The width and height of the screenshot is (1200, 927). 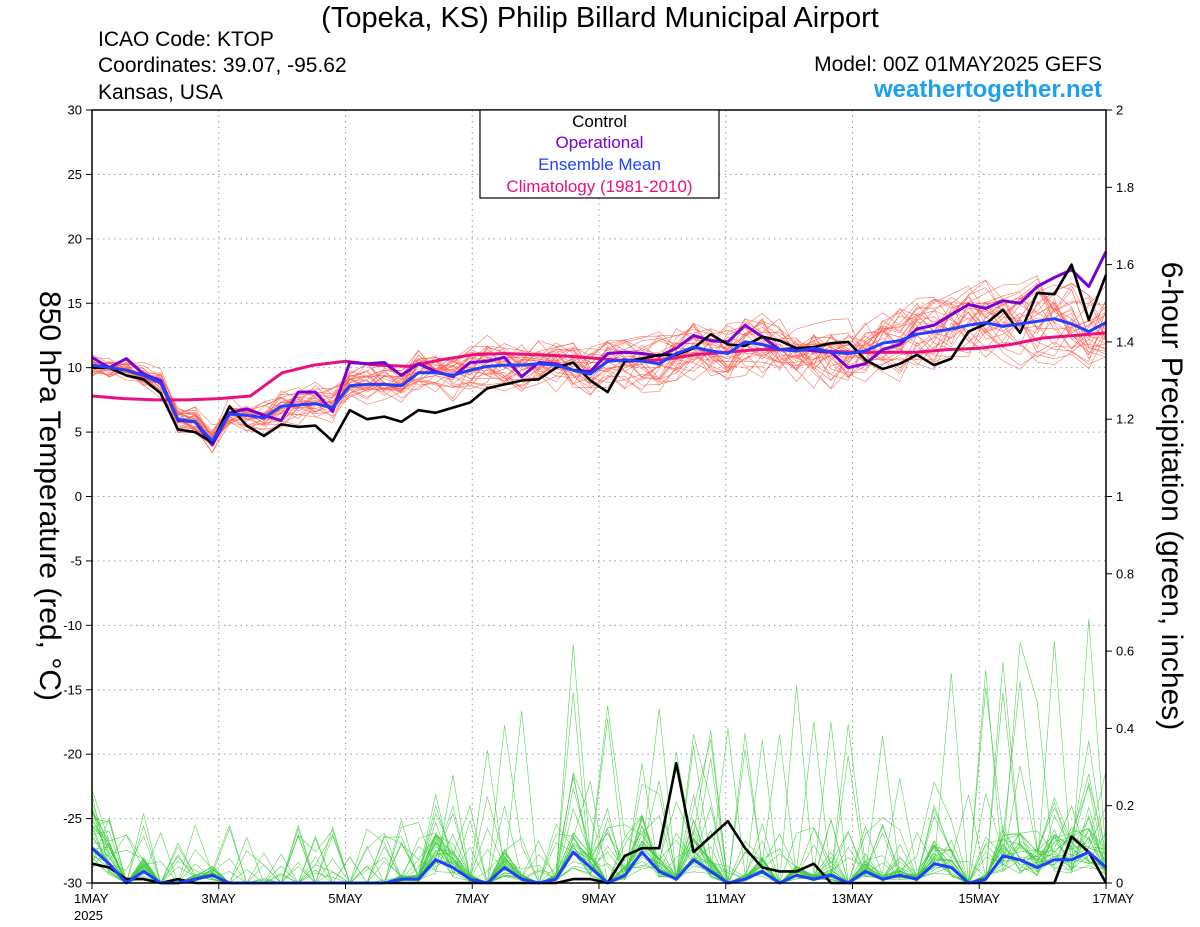 I want to click on left-tick-label: -5, so click(x=76, y=560).